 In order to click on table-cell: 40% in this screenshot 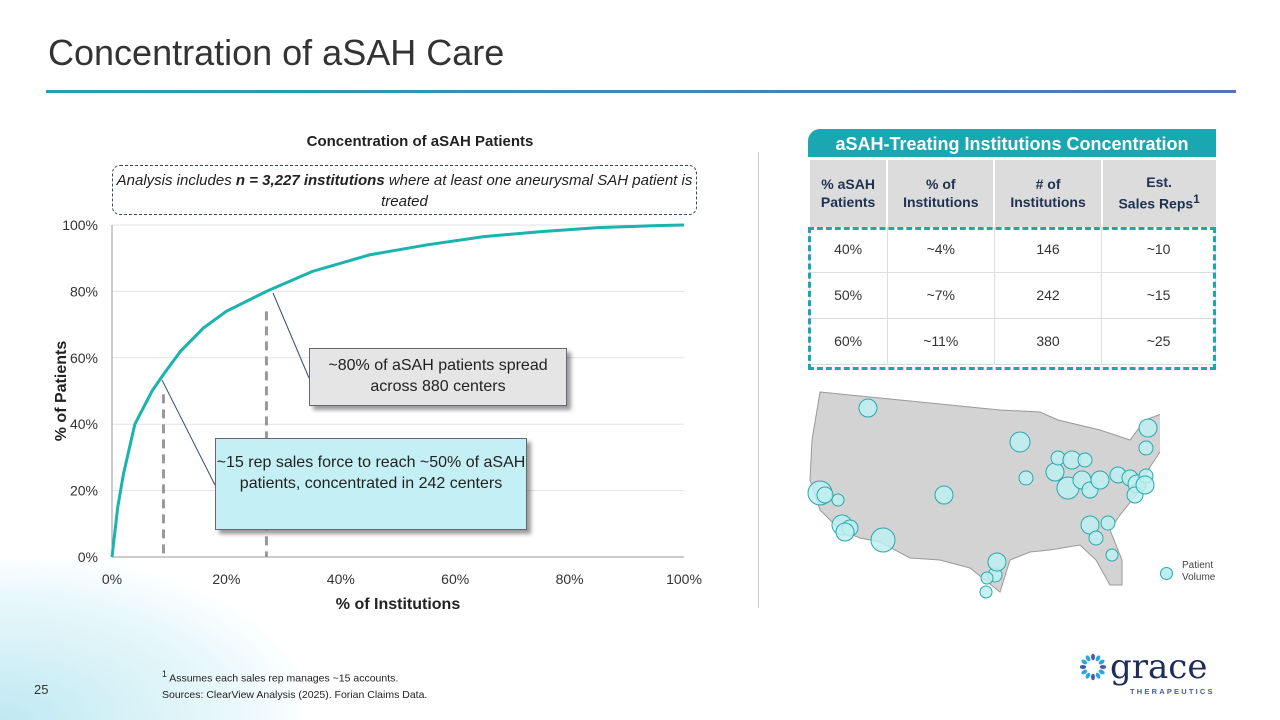, I will do `click(848, 249)`.